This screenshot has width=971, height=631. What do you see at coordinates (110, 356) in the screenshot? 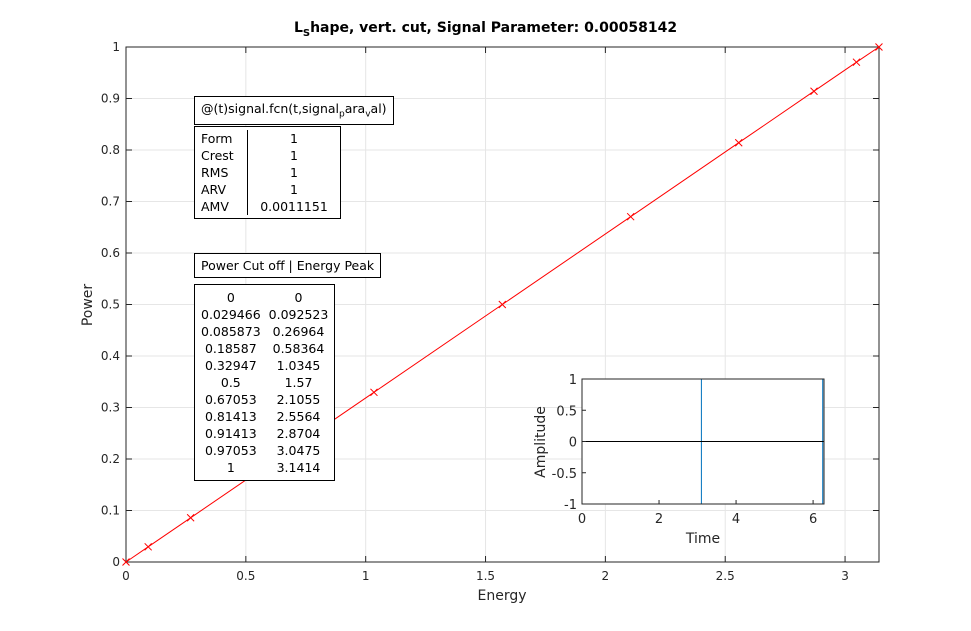
I see `y-tick-label: 0.4` at bounding box center [110, 356].